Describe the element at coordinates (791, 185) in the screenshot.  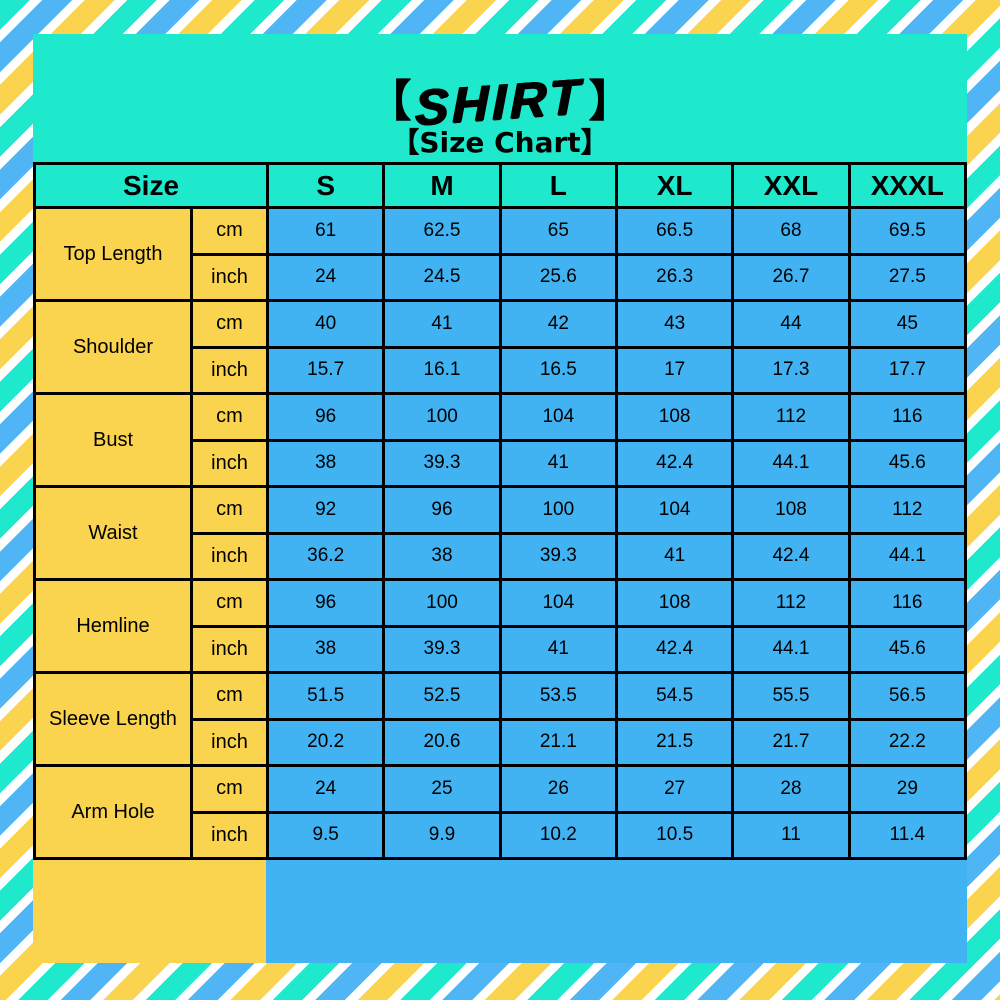
I see `header-size-xxl: XXL` at that location.